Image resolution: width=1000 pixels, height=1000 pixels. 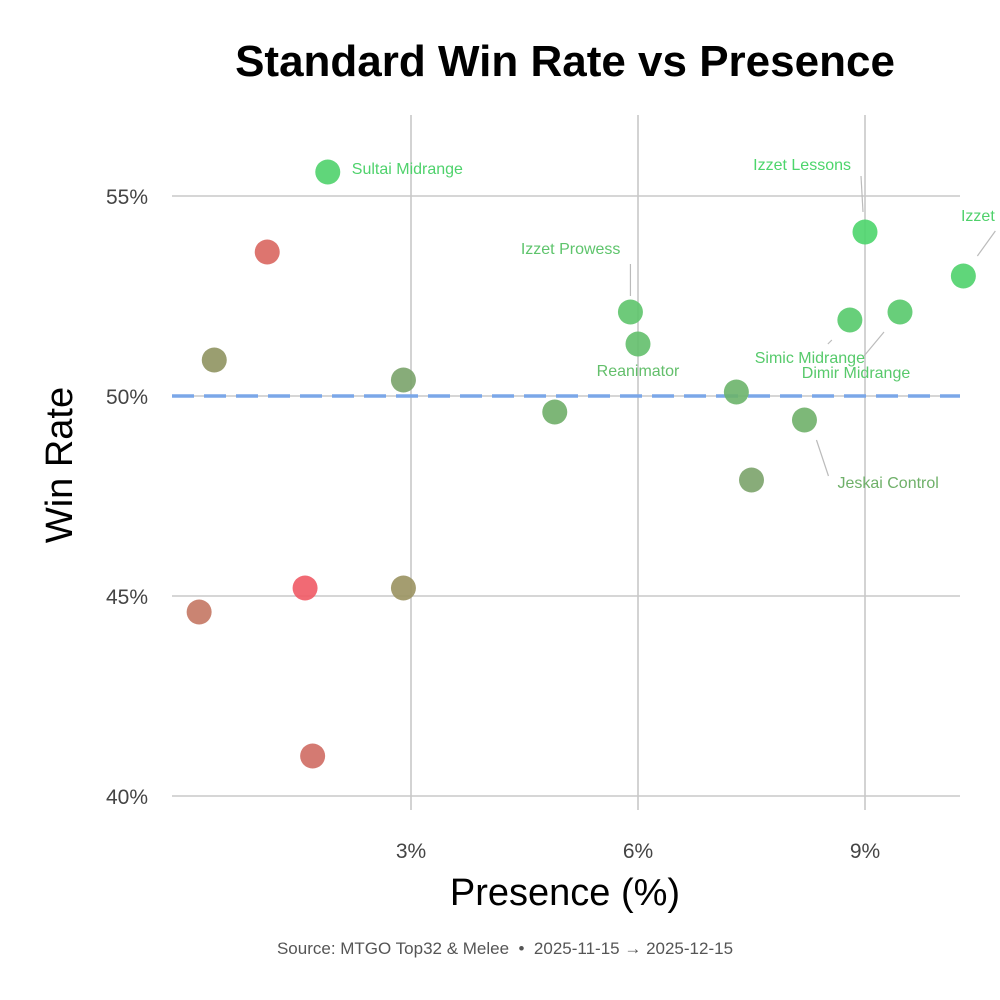 I want to click on x-tick-label: 3%, so click(x=411, y=851).